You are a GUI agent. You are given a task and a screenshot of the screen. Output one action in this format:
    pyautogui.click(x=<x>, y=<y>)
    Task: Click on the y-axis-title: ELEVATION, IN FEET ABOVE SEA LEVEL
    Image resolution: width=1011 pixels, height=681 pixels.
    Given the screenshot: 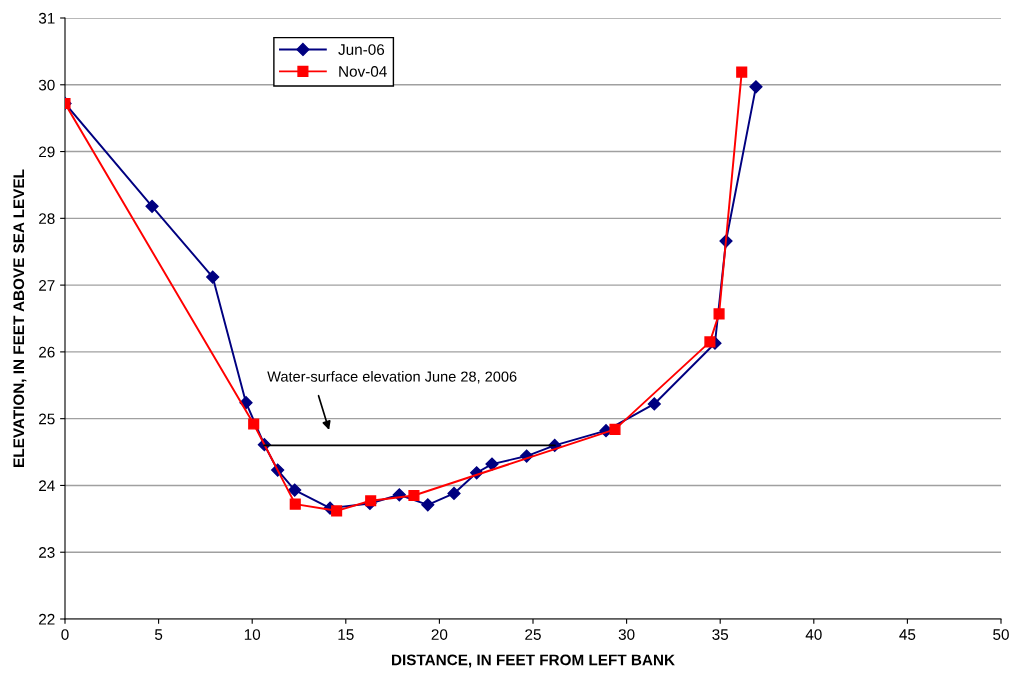 What is the action you would take?
    pyautogui.click(x=20, y=318)
    